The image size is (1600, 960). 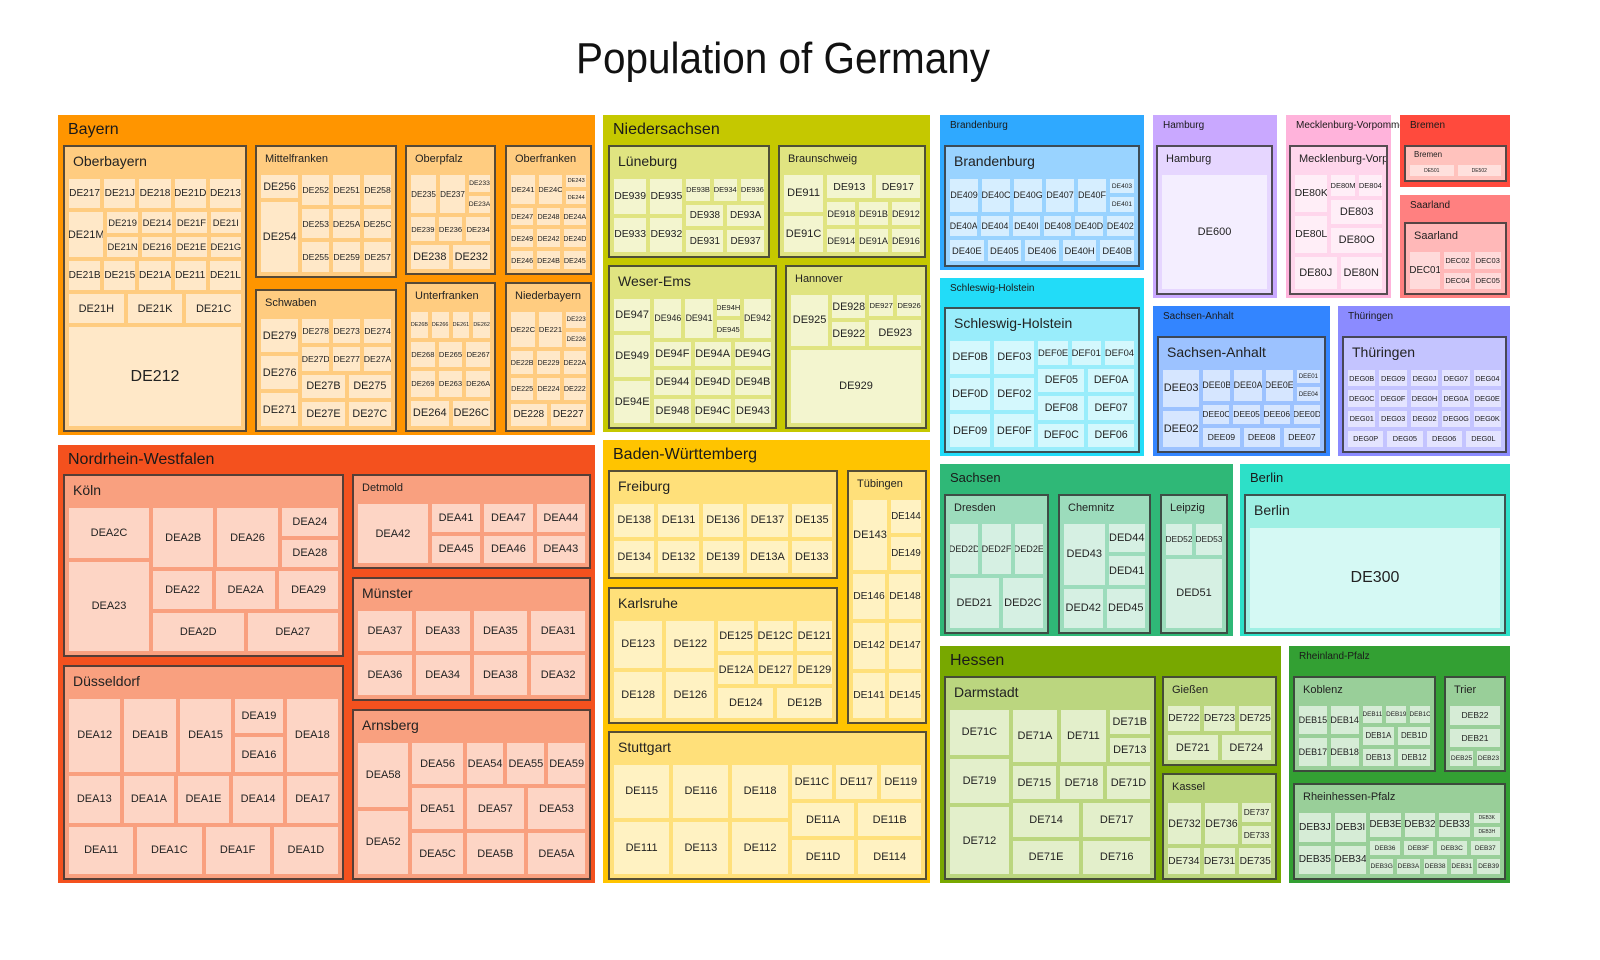 I want to click on treemap-leaf: DEA36, so click(x=385, y=675).